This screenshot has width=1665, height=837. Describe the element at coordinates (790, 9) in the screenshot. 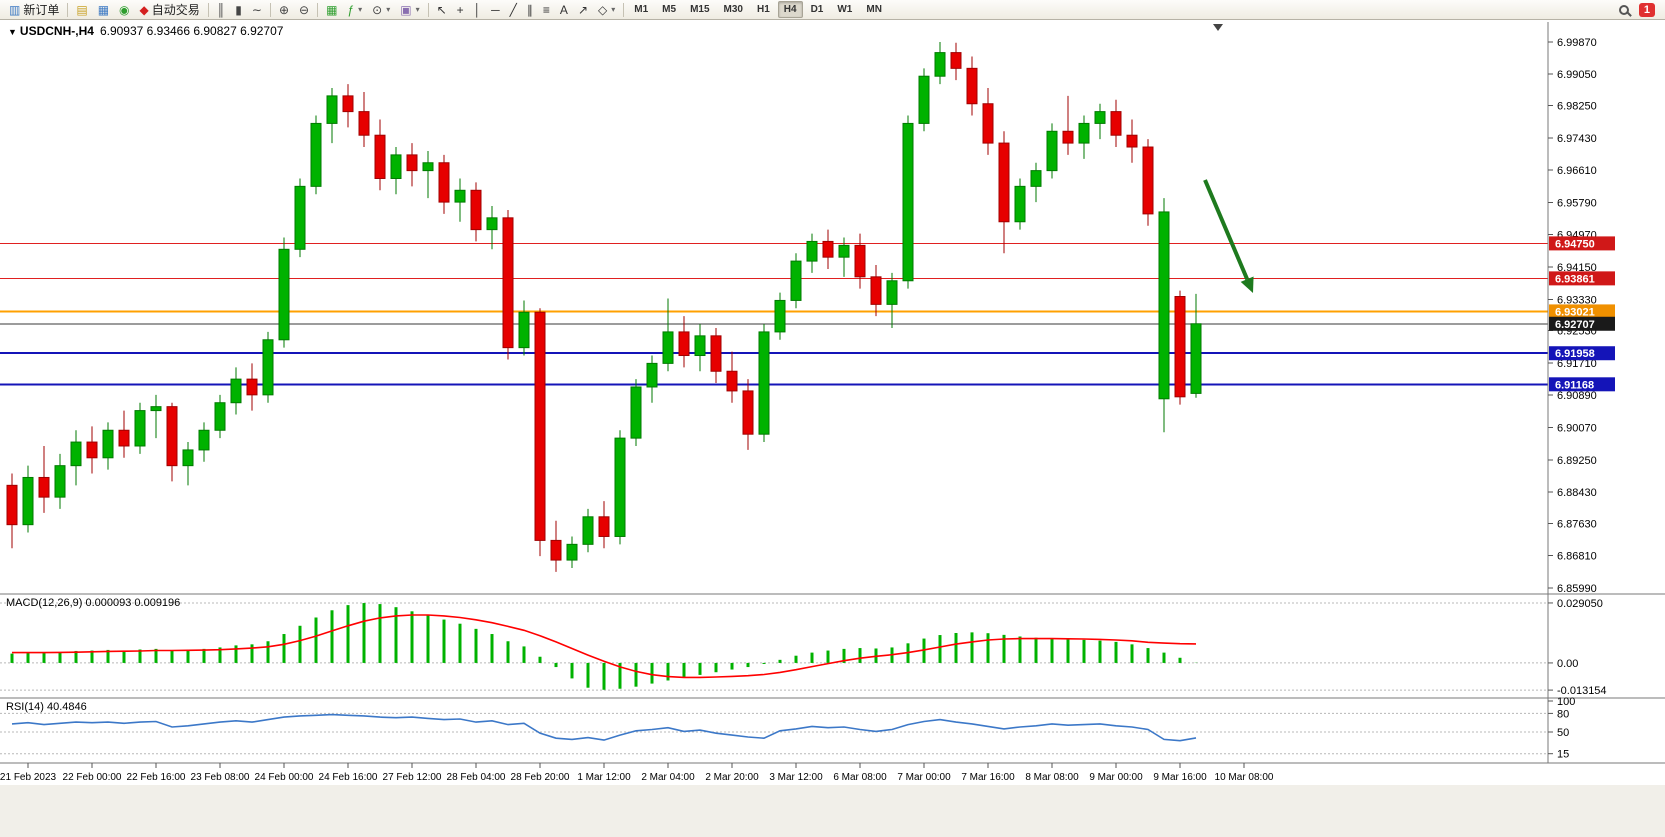

I see `timeframe-h4-button: H4` at that location.